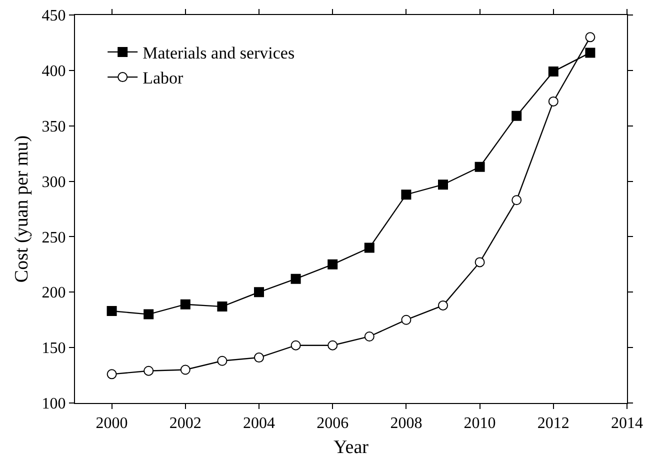 This screenshot has height=463, width=657. What do you see at coordinates (351, 447) in the screenshot?
I see `x-axis-title: Year` at bounding box center [351, 447].